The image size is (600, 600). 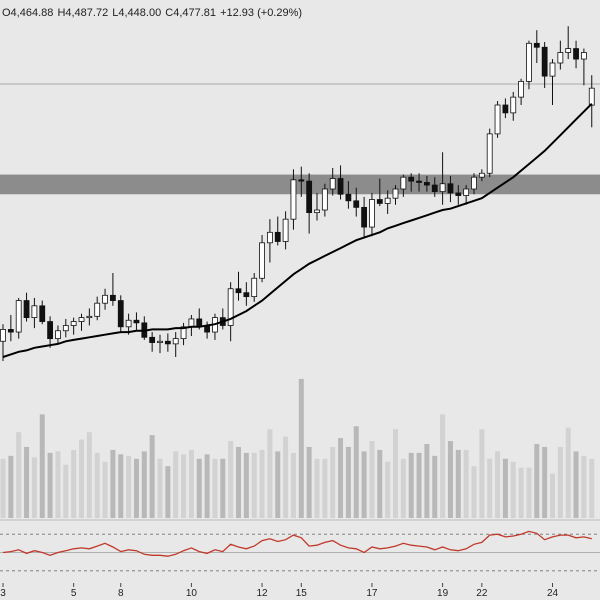 What do you see at coordinates (482, 593) in the screenshot?
I see `x-tick-label: 22` at bounding box center [482, 593].